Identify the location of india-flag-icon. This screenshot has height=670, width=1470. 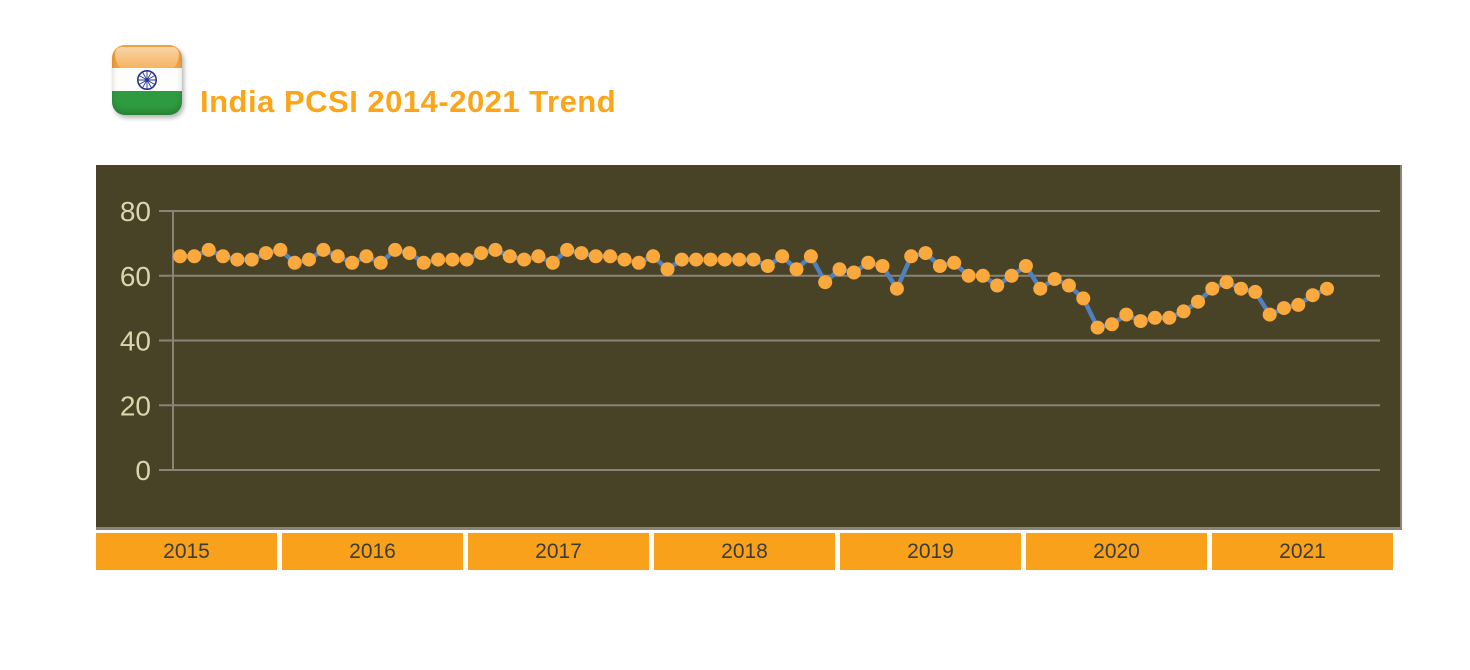
(147, 80).